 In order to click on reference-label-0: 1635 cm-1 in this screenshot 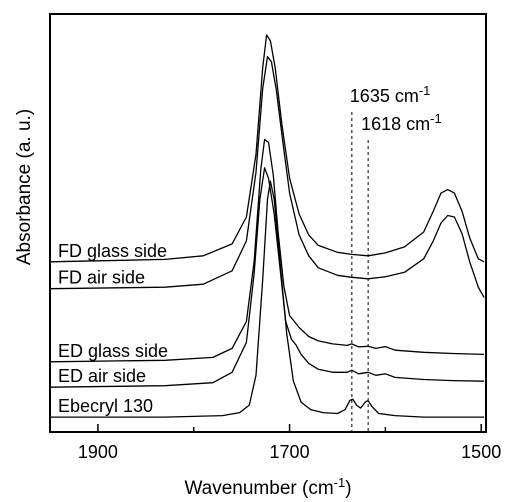, I will do `click(390, 94)`.